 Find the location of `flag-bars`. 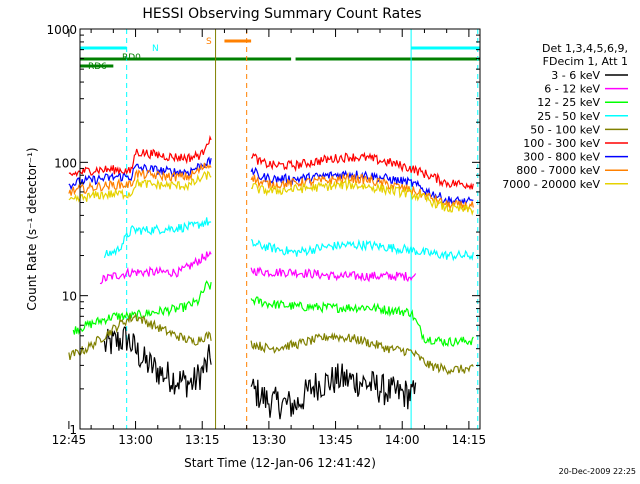

flag-bars is located at coordinates (280, 53).